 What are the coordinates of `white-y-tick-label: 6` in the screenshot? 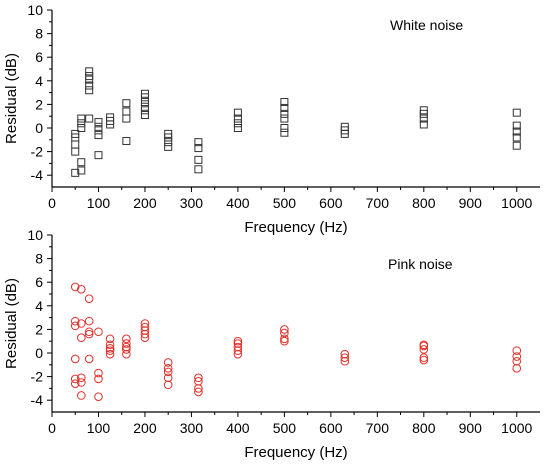 It's located at (39, 57).